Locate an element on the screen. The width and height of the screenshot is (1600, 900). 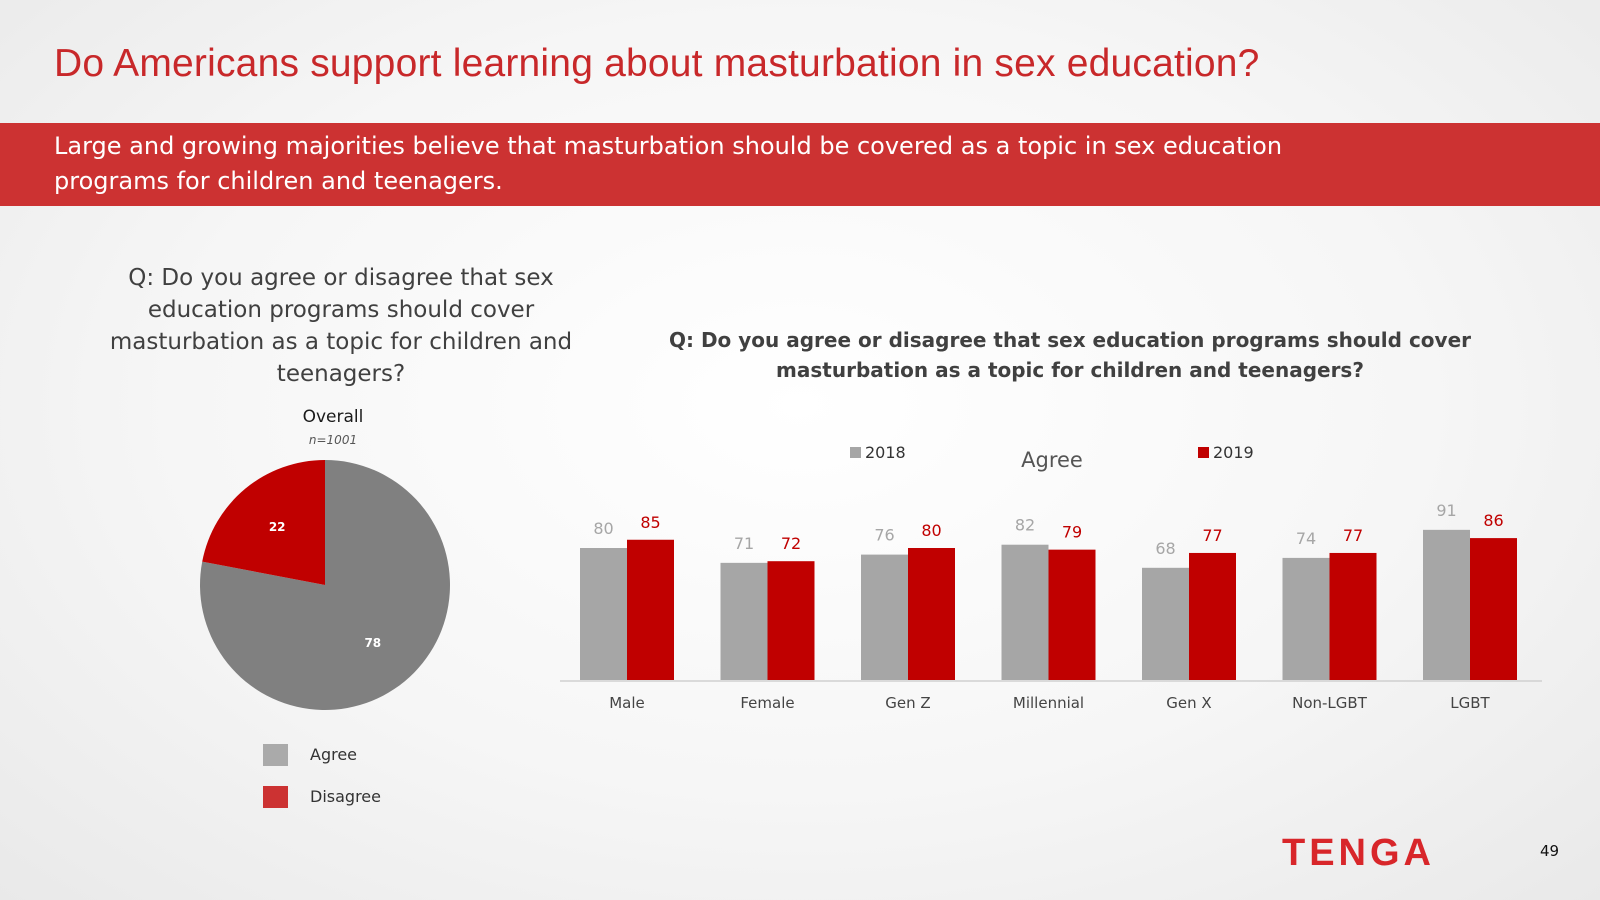
data-label-2018-millennial: 82 is located at coordinates (1025, 525).